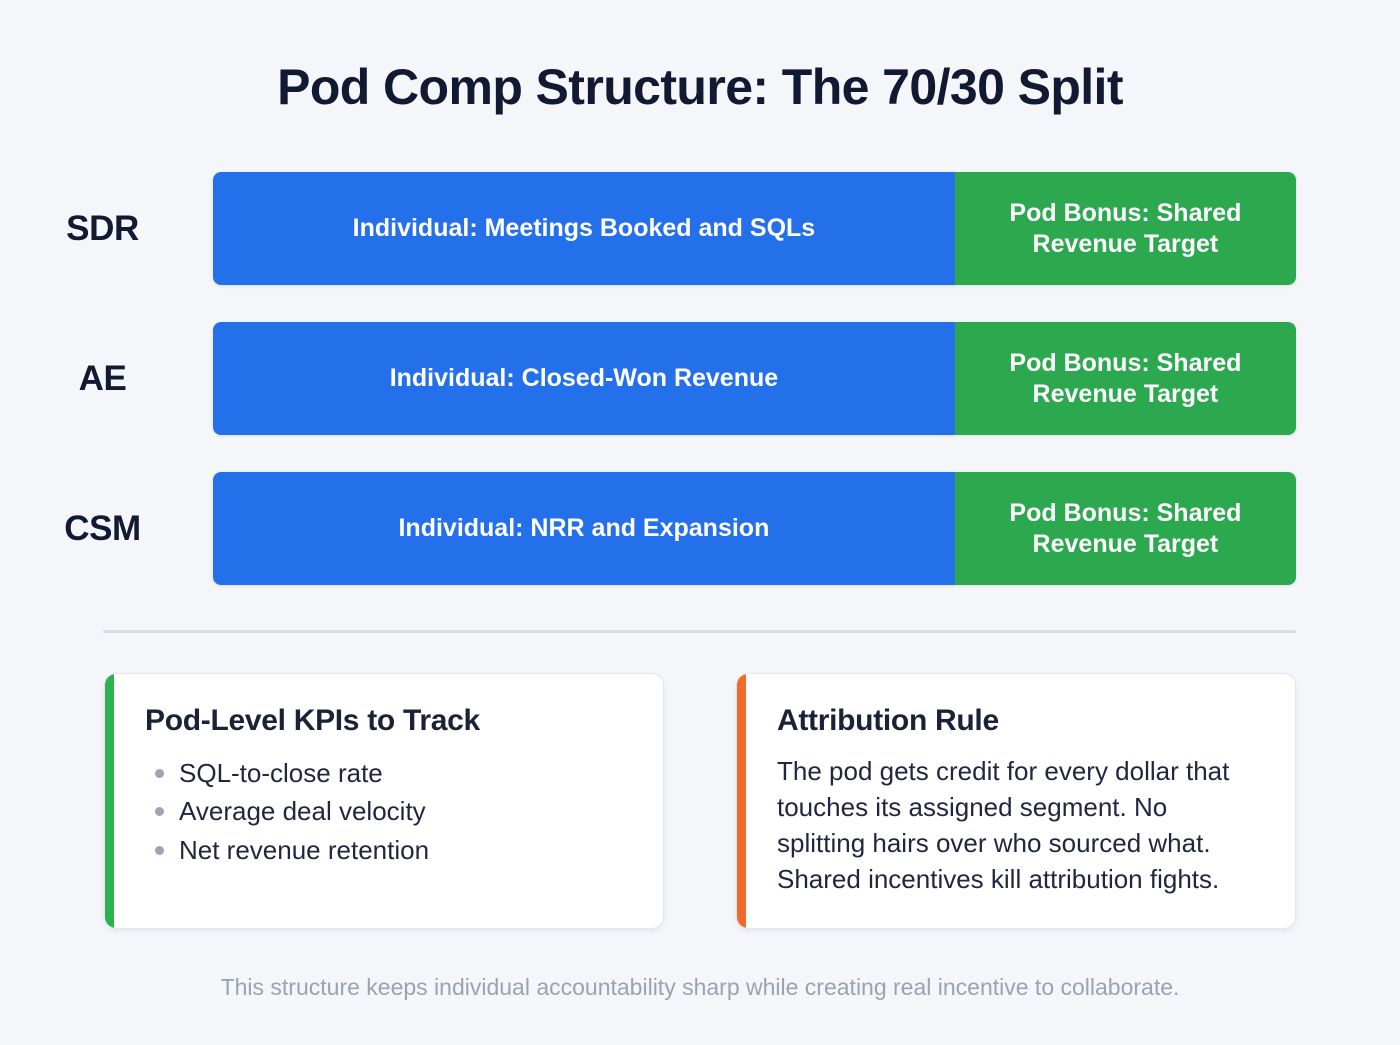 The image size is (1400, 1045). I want to click on segment-pod-bonus-sdr: Pod Bonus: Shared Revenue Target, so click(1125, 228).